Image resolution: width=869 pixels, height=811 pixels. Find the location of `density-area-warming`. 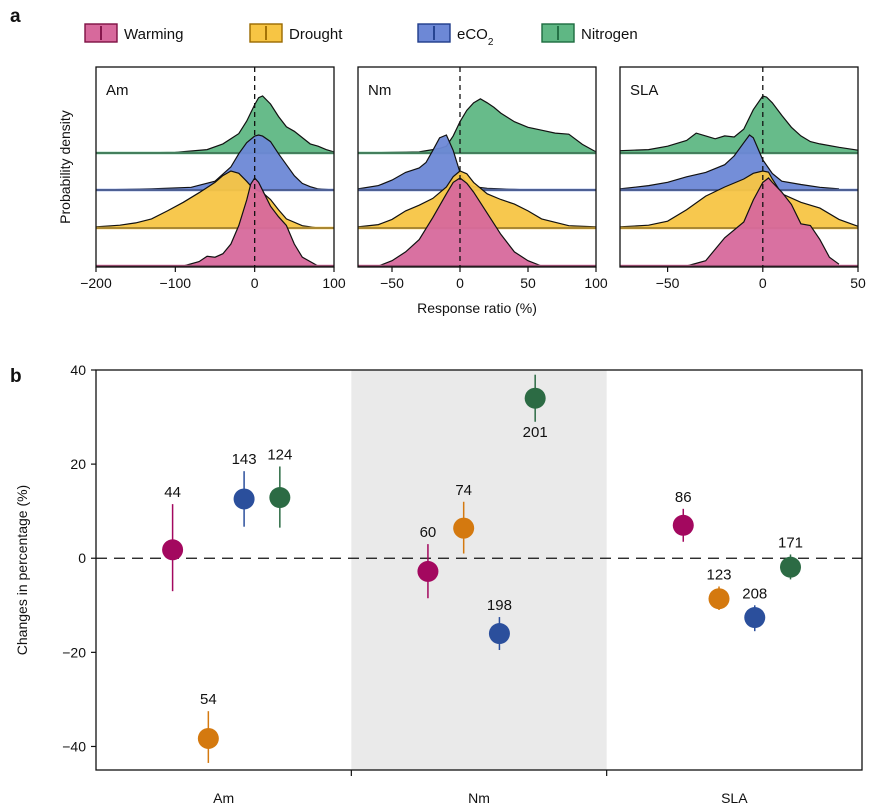

density-area-warming is located at coordinates (251, 222).